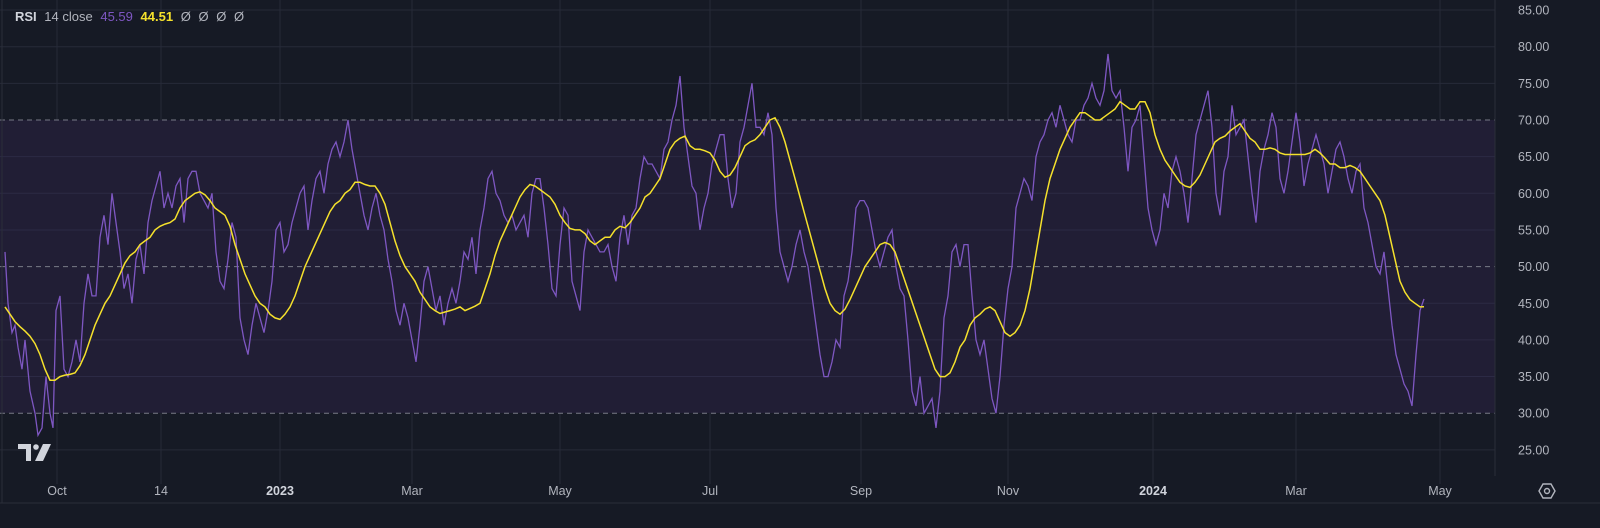 This screenshot has width=1600, height=528. Describe the element at coordinates (1533, 157) in the screenshot. I see `price-axis-label: 65.00` at that location.